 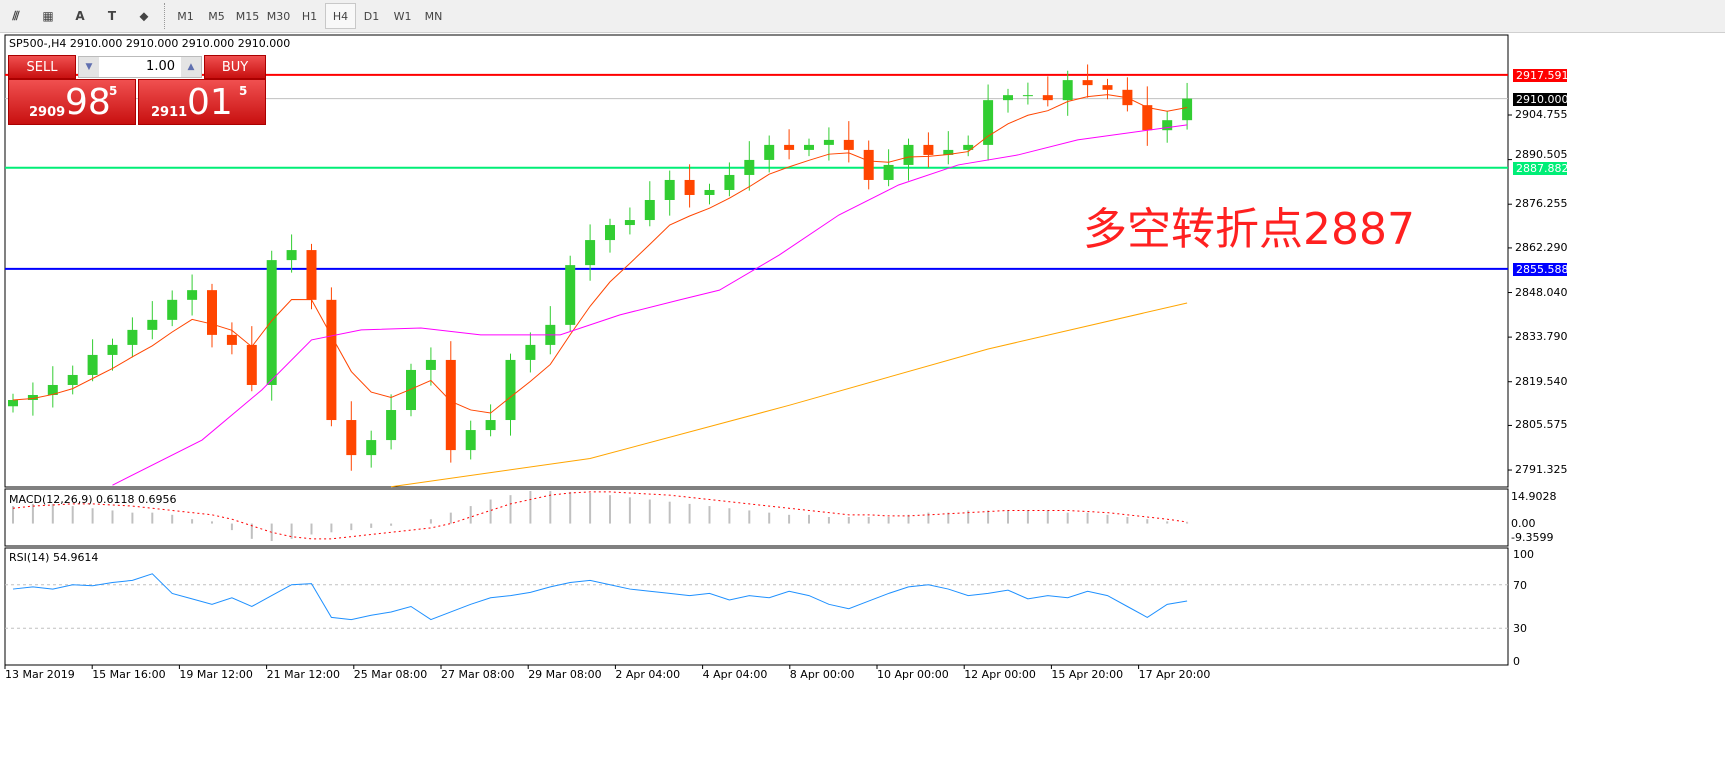 What do you see at coordinates (185, 16) in the screenshot?
I see `timeframe-m1: M1` at bounding box center [185, 16].